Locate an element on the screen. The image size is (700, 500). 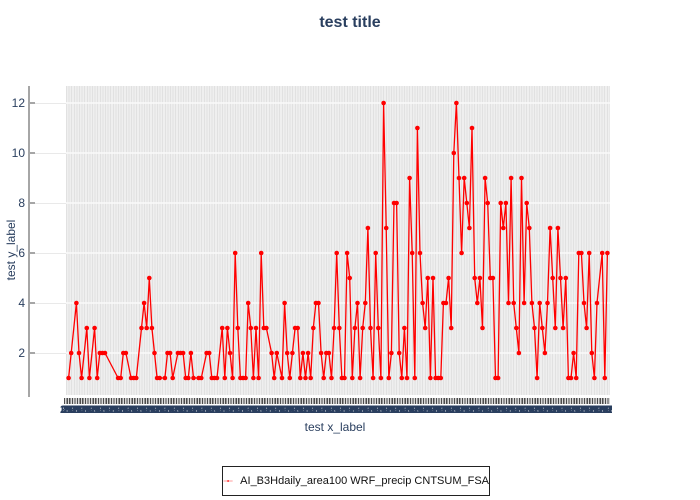
y-tick-label: 2 is located at coordinates (21, 353).